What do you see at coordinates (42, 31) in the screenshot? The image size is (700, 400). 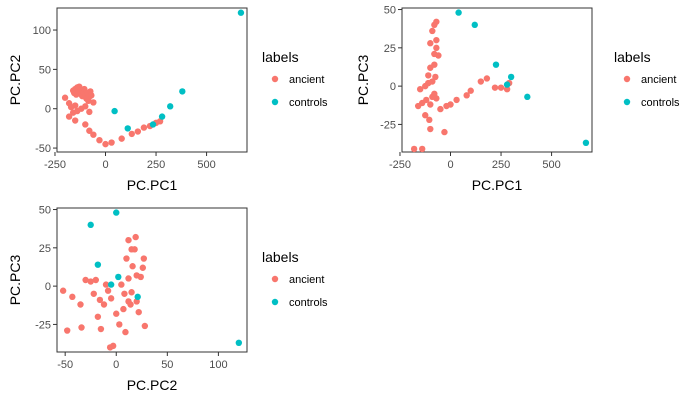 I see `y-tick-label: 100` at bounding box center [42, 31].